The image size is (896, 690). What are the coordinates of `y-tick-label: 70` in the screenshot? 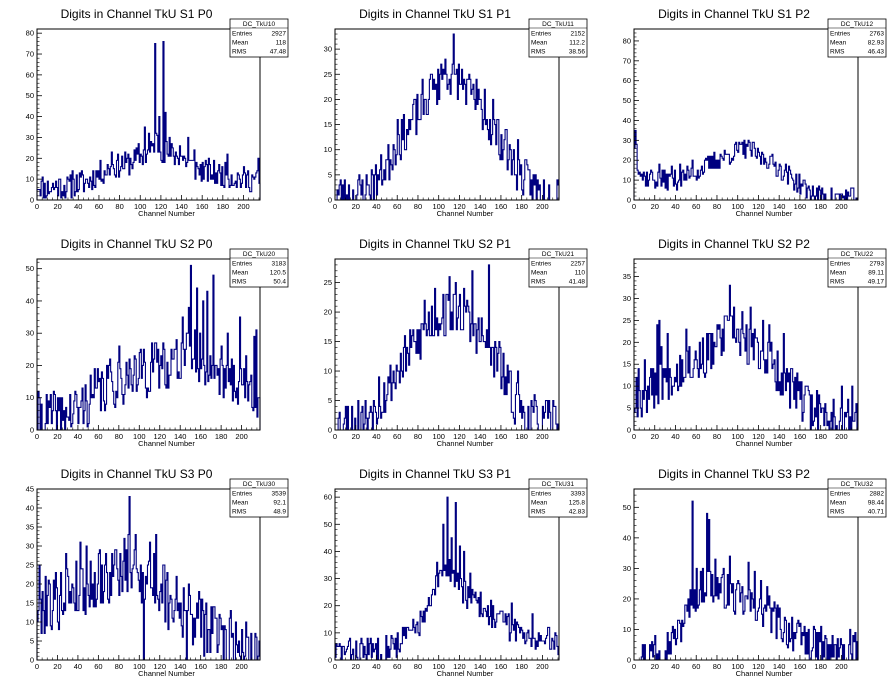 It's located at (30, 54).